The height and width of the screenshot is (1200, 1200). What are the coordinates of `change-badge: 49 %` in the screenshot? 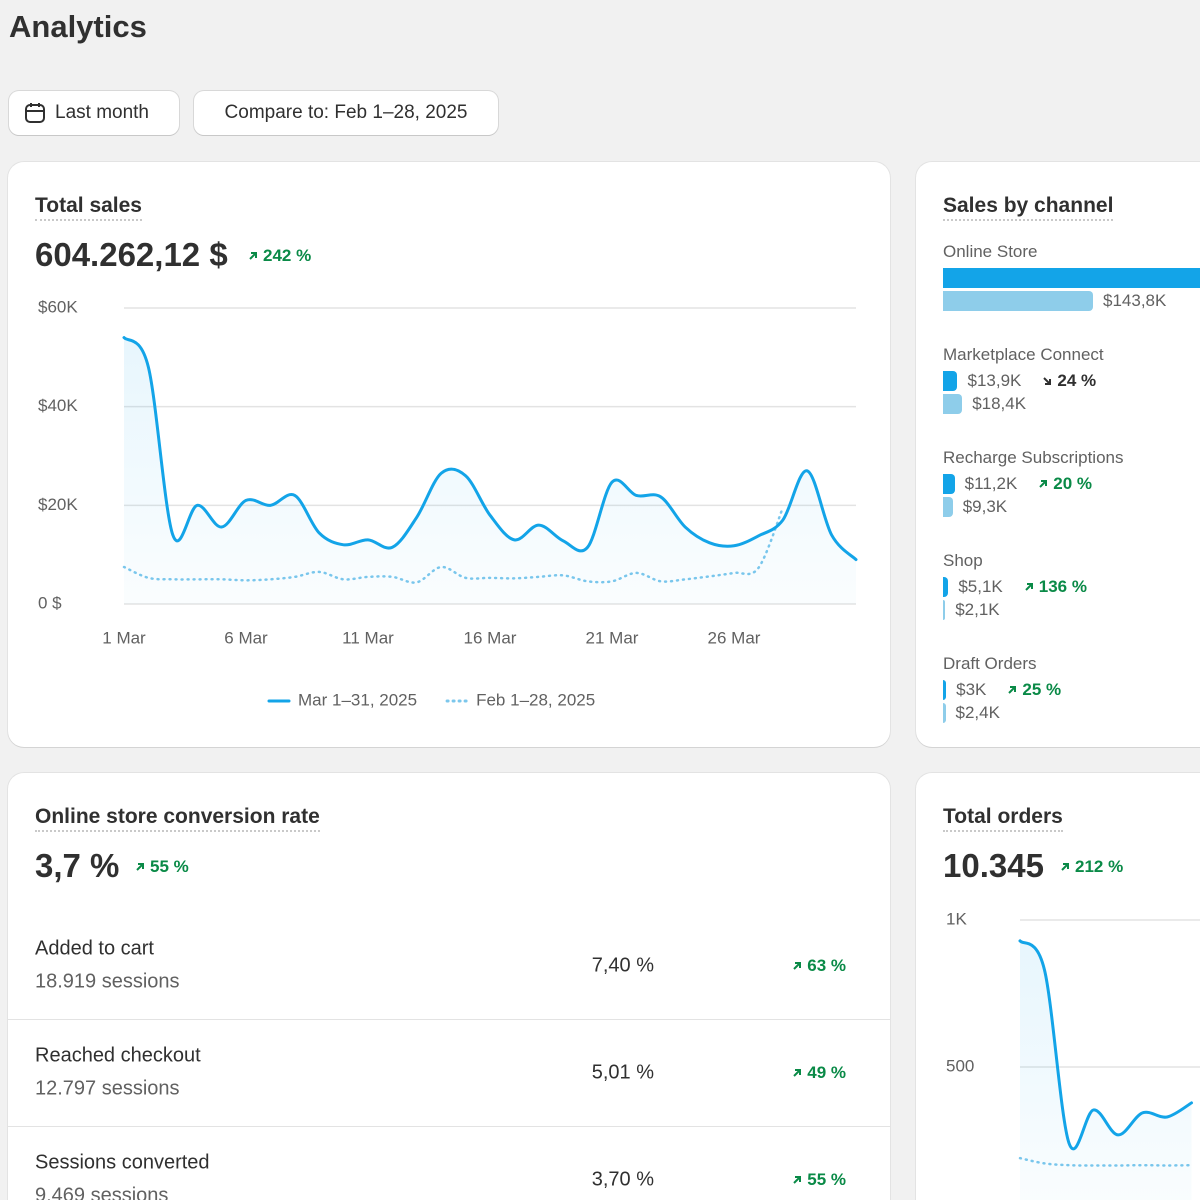 It's located at (818, 1073).